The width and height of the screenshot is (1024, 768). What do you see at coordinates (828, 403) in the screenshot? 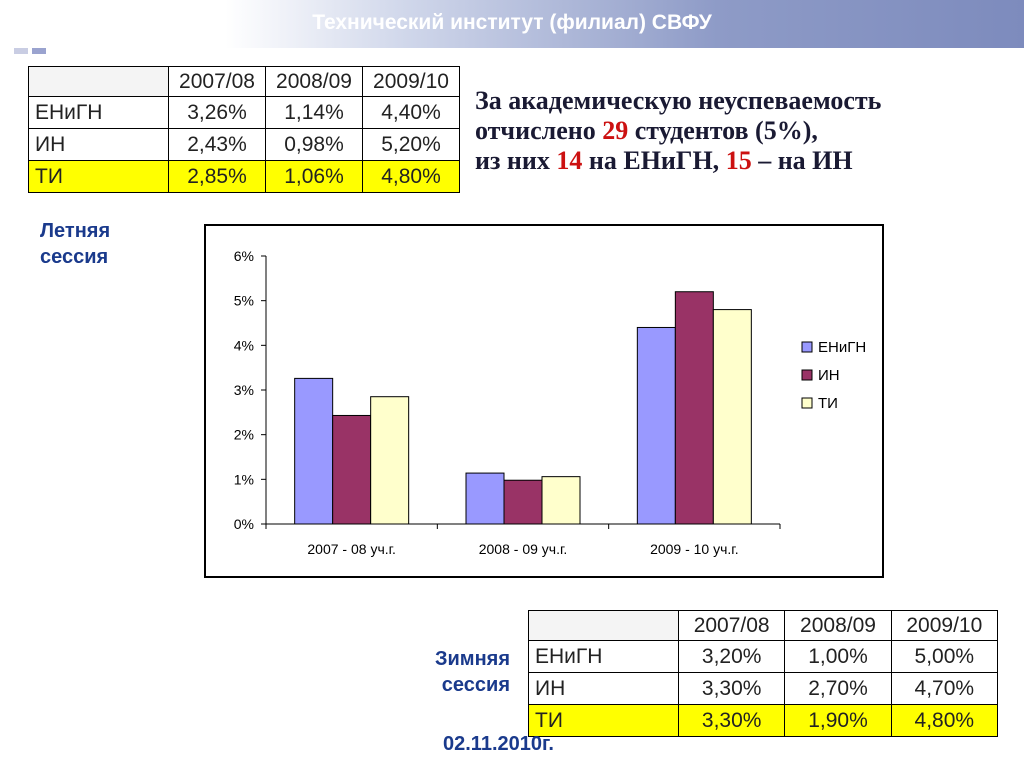
I see `legend-label: ТИ` at bounding box center [828, 403].